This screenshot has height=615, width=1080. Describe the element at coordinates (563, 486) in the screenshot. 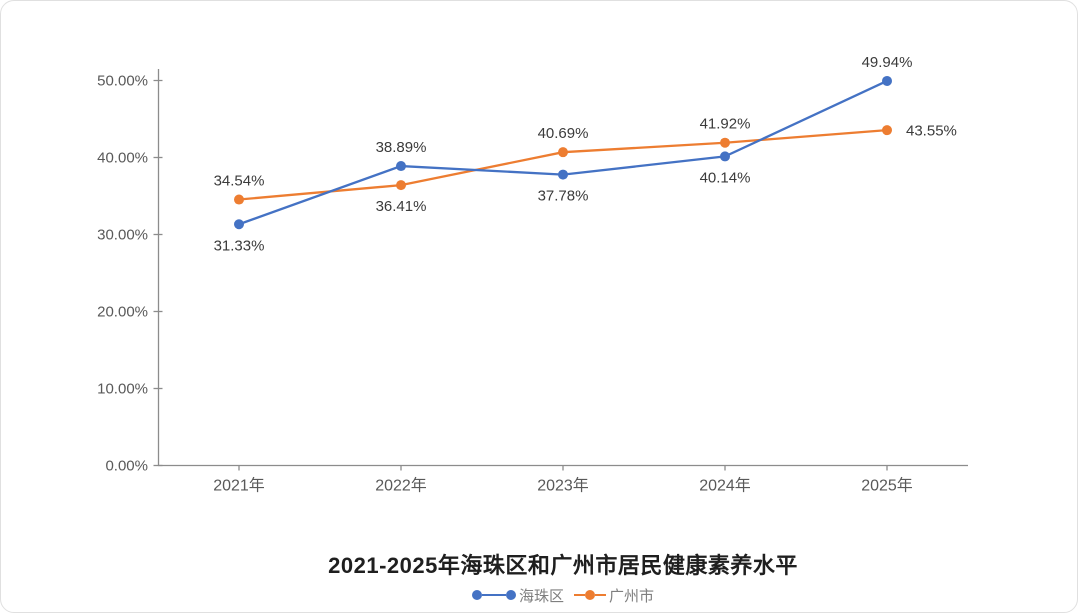

I see `x-tick-label: 2023年` at that location.